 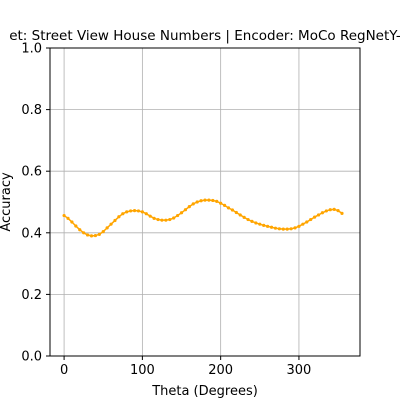 I want to click on y-tick-label: 0.8, so click(x=31, y=110).